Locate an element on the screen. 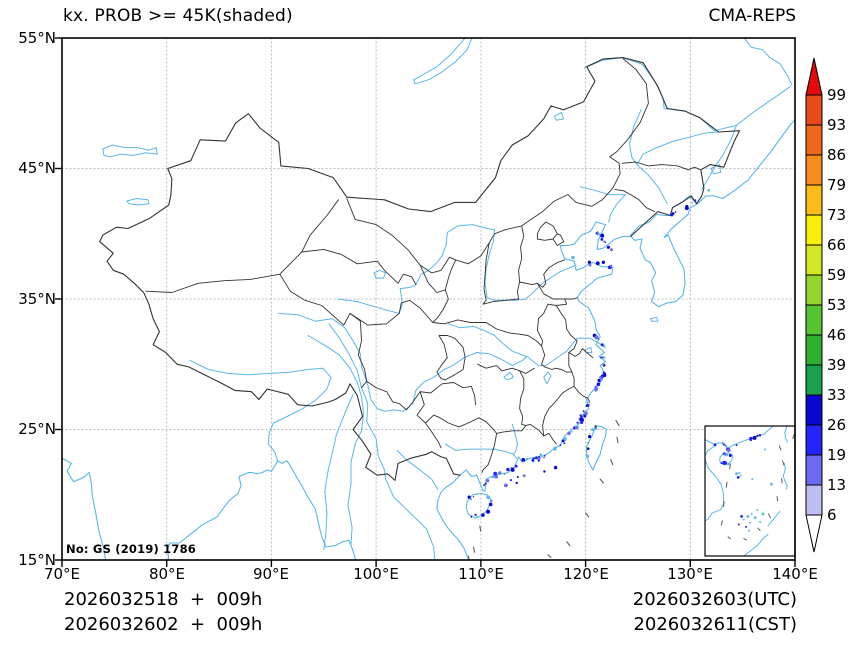 The width and height of the screenshot is (860, 647). y-tick-15n: 15°N is located at coordinates (37, 560).